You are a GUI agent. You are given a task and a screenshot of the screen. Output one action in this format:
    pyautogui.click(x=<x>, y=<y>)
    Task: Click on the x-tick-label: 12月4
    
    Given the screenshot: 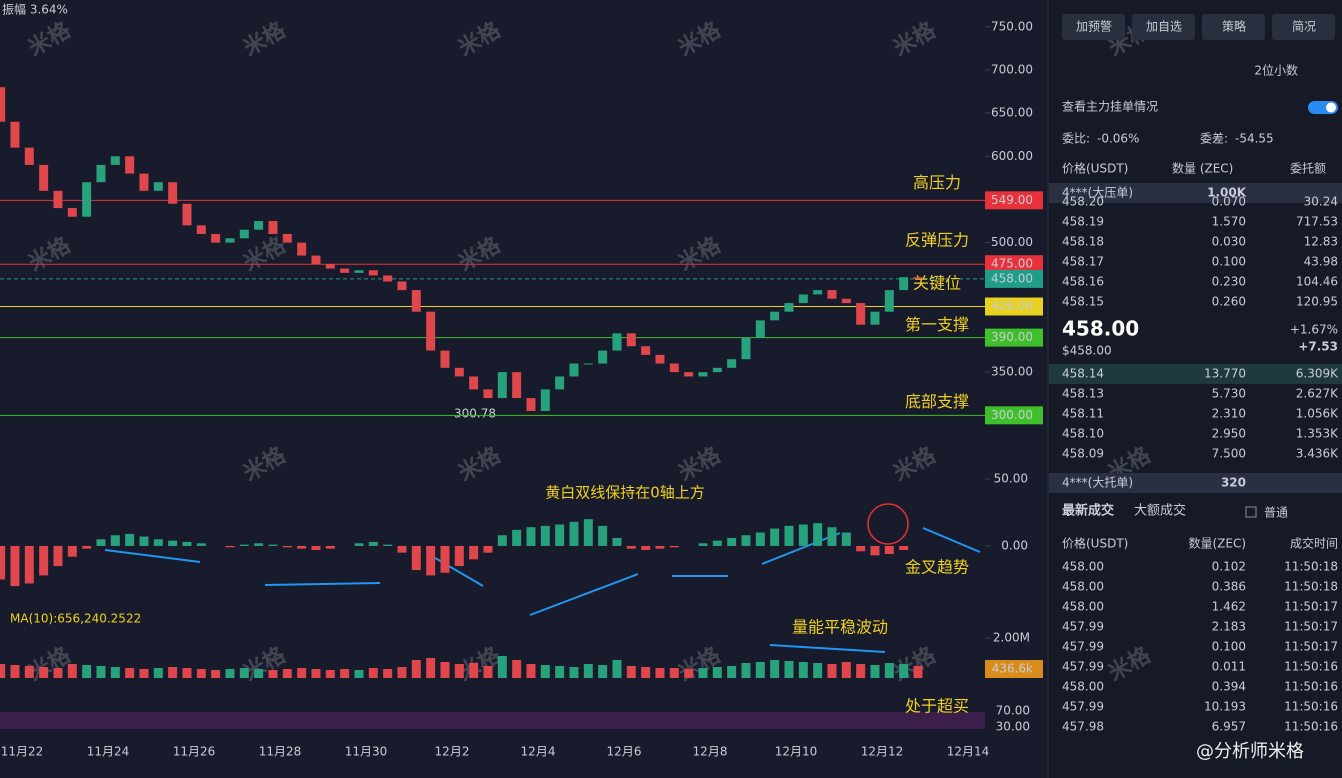 What is the action you would take?
    pyautogui.click(x=538, y=752)
    